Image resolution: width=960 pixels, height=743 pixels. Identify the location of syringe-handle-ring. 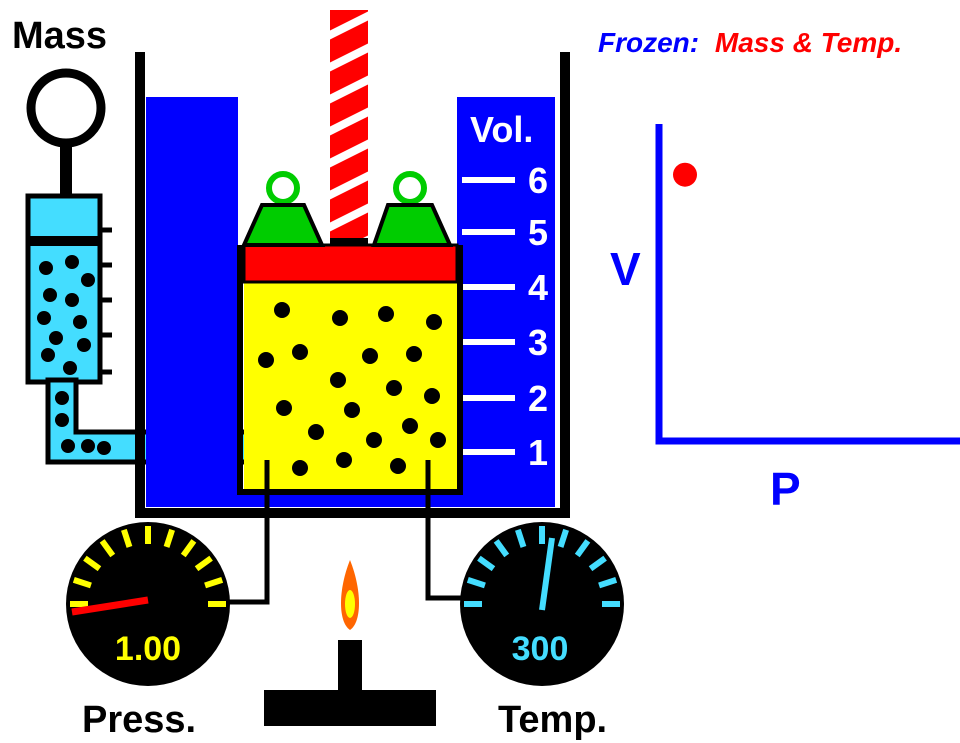
(66, 108).